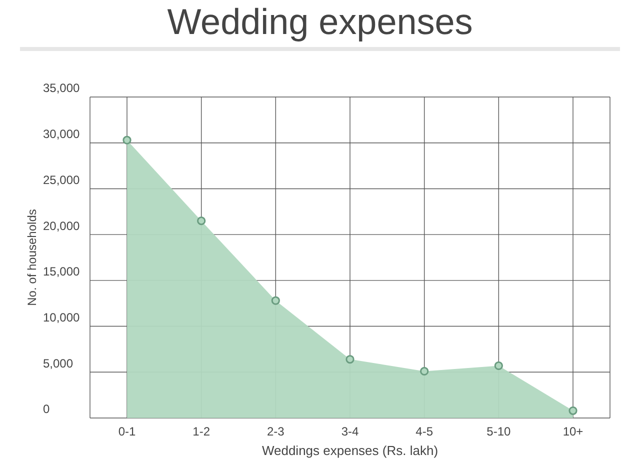 Image resolution: width=640 pixels, height=474 pixels. I want to click on x-tick-label: 1-2, so click(201, 431).